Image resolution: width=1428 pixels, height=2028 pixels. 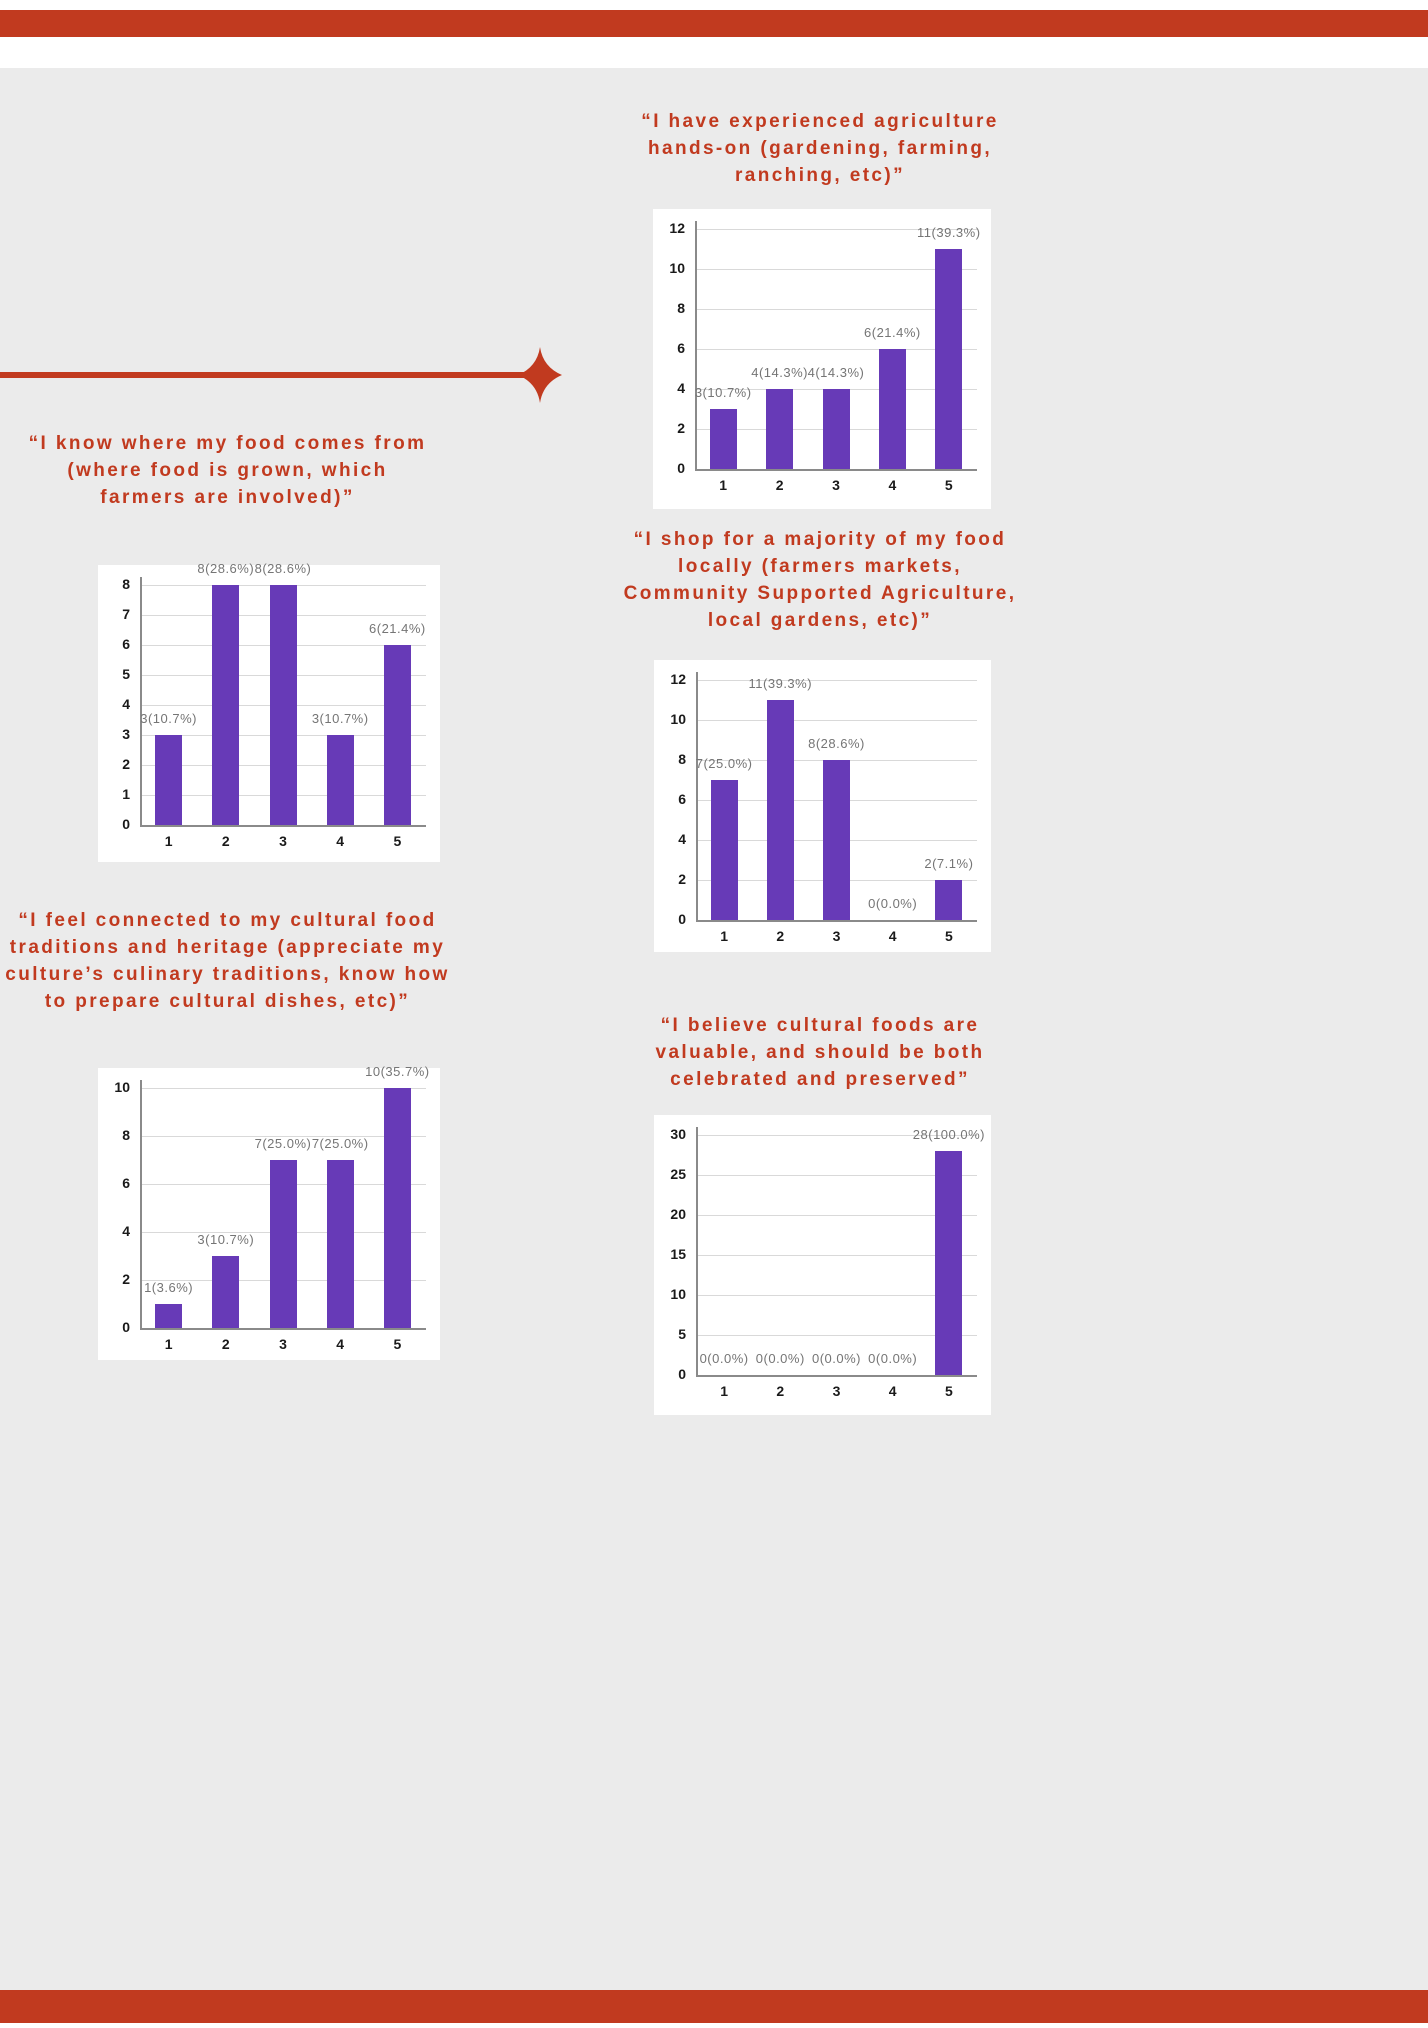 I want to click on y-tick-label: 1, so click(x=126, y=794).